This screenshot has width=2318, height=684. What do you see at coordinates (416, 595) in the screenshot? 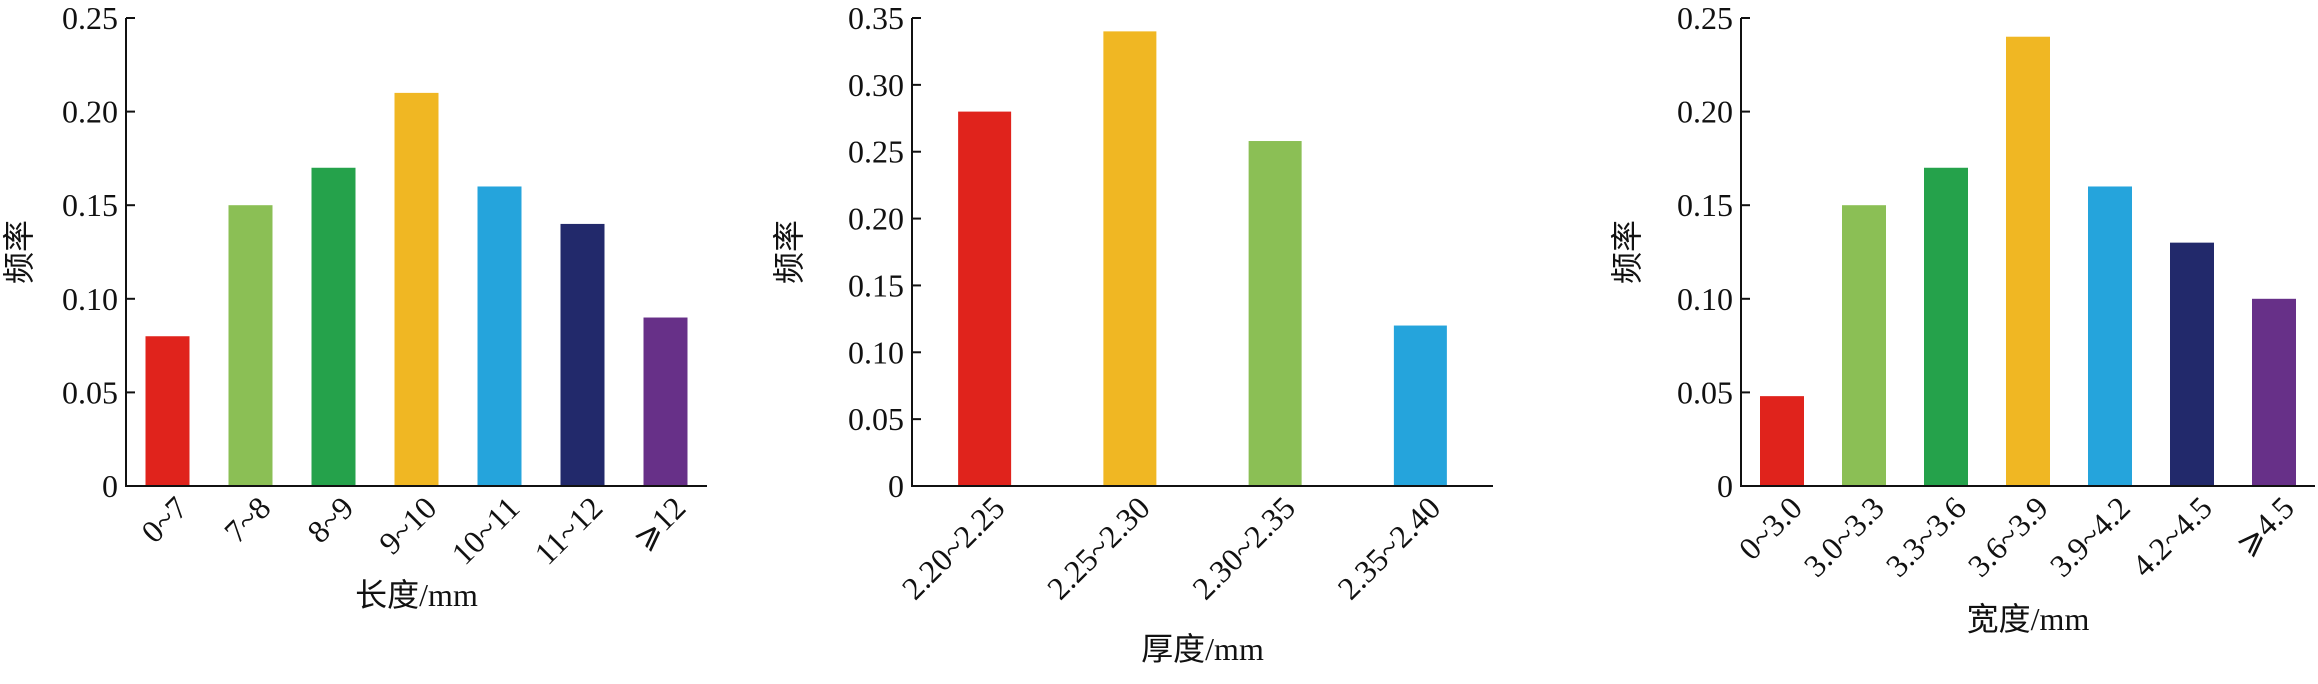
I see `x-axis-label: 长度/mm` at bounding box center [416, 595].